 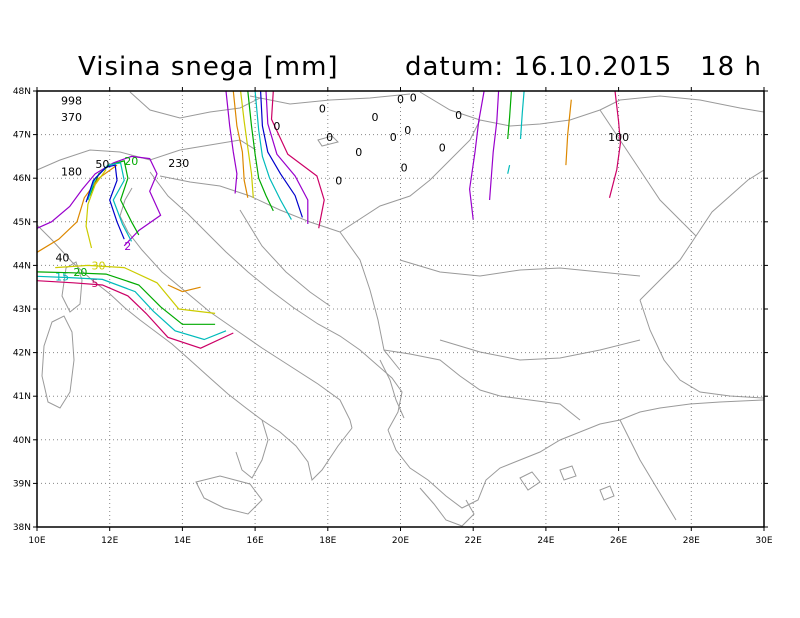 What do you see at coordinates (62, 276) in the screenshot?
I see `contour-label: 15` at bounding box center [62, 276].